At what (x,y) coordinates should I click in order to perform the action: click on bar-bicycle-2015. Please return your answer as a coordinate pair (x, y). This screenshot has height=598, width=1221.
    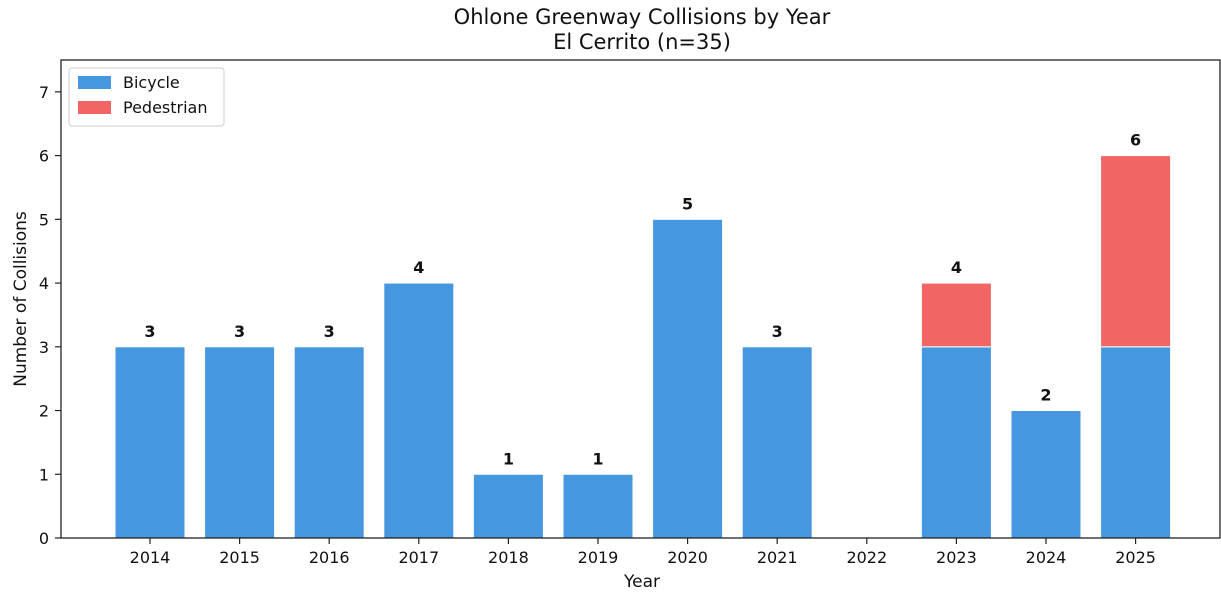
    Looking at the image, I should click on (240, 442).